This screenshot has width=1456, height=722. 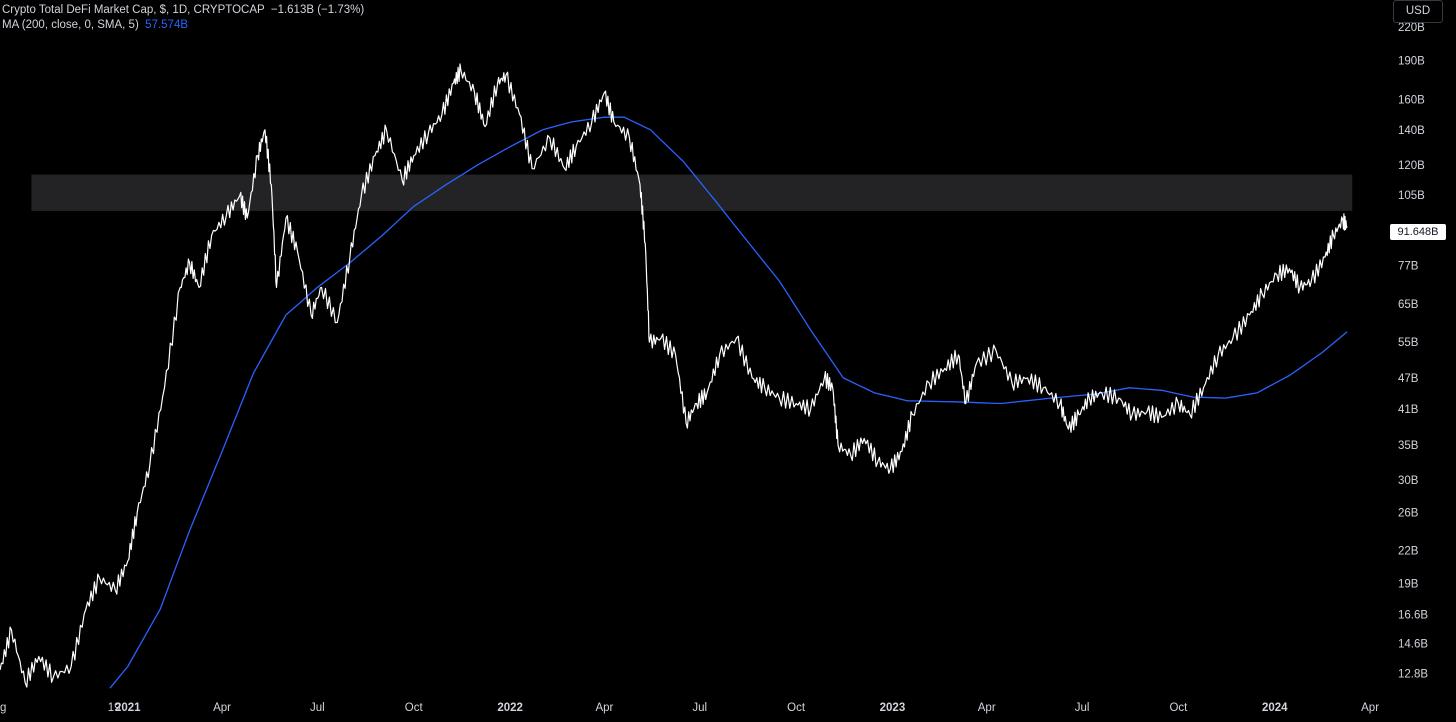 What do you see at coordinates (167, 25) in the screenshot?
I see `legend-ma-value: 57.574B` at bounding box center [167, 25].